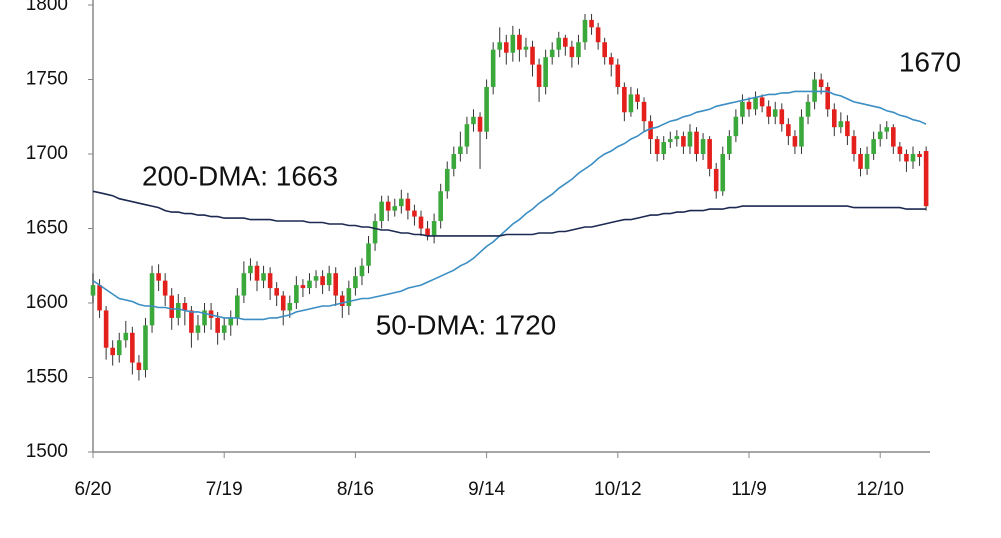  What do you see at coordinates (47, 451) in the screenshot?
I see `y-tick-label: 1500` at bounding box center [47, 451].